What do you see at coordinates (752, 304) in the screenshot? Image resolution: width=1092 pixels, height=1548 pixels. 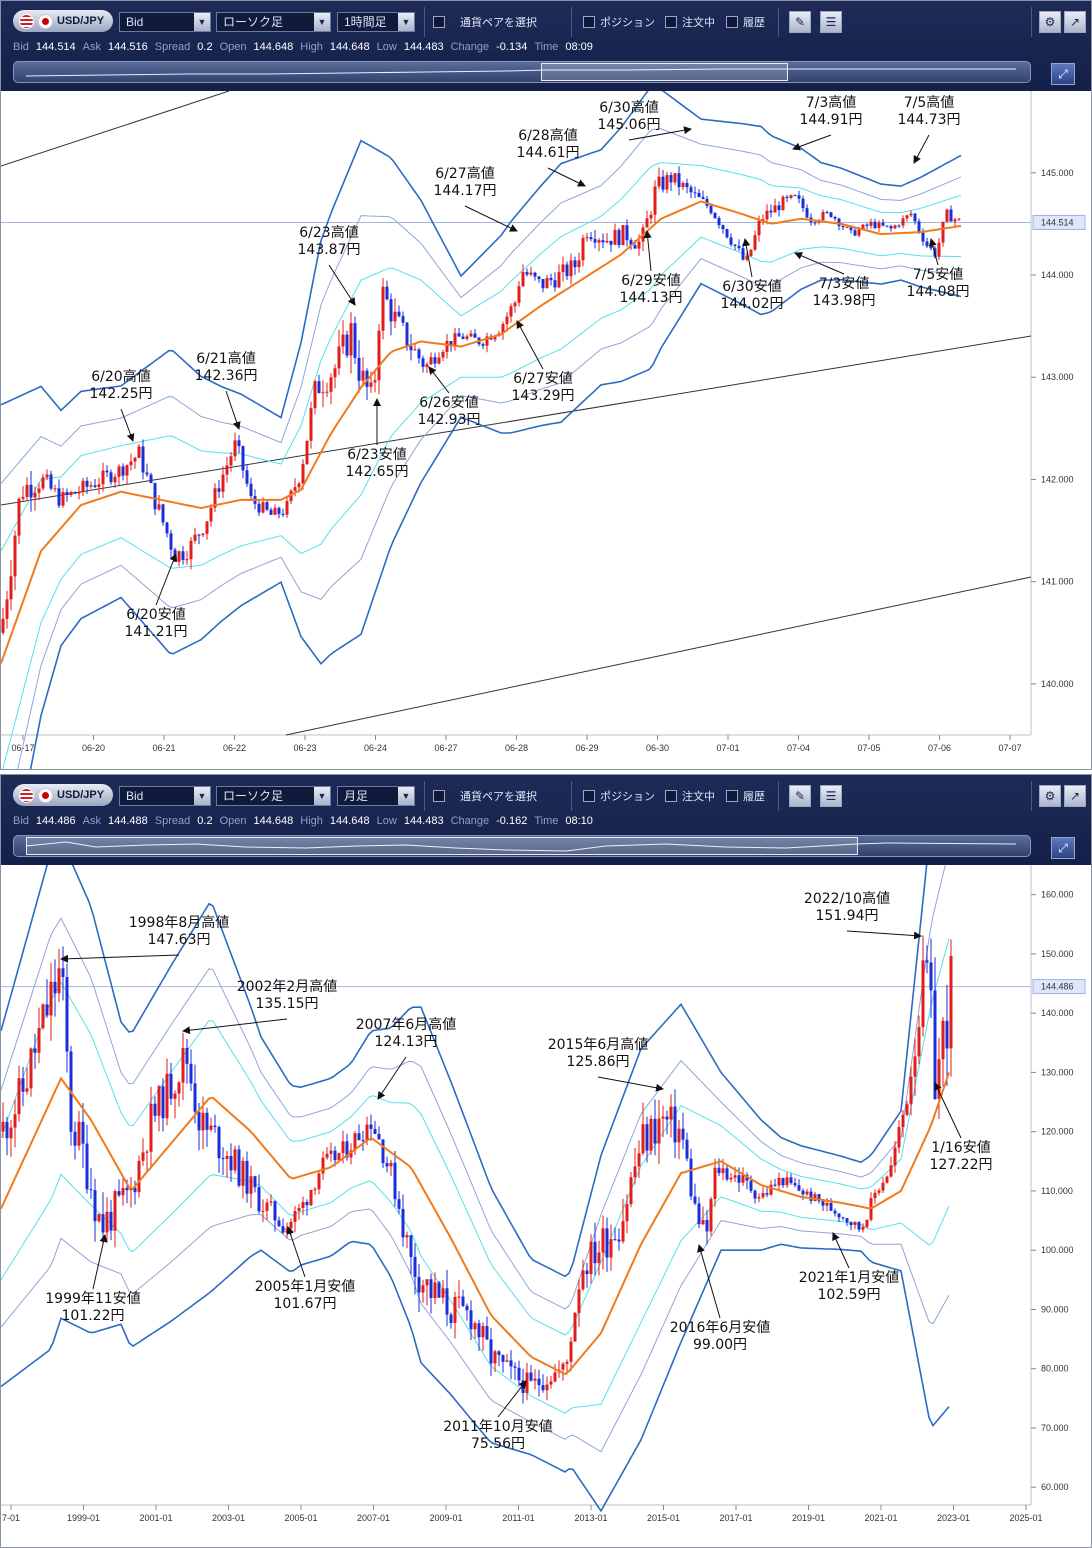 I see `annotation-value: 144.02円` at bounding box center [752, 304].